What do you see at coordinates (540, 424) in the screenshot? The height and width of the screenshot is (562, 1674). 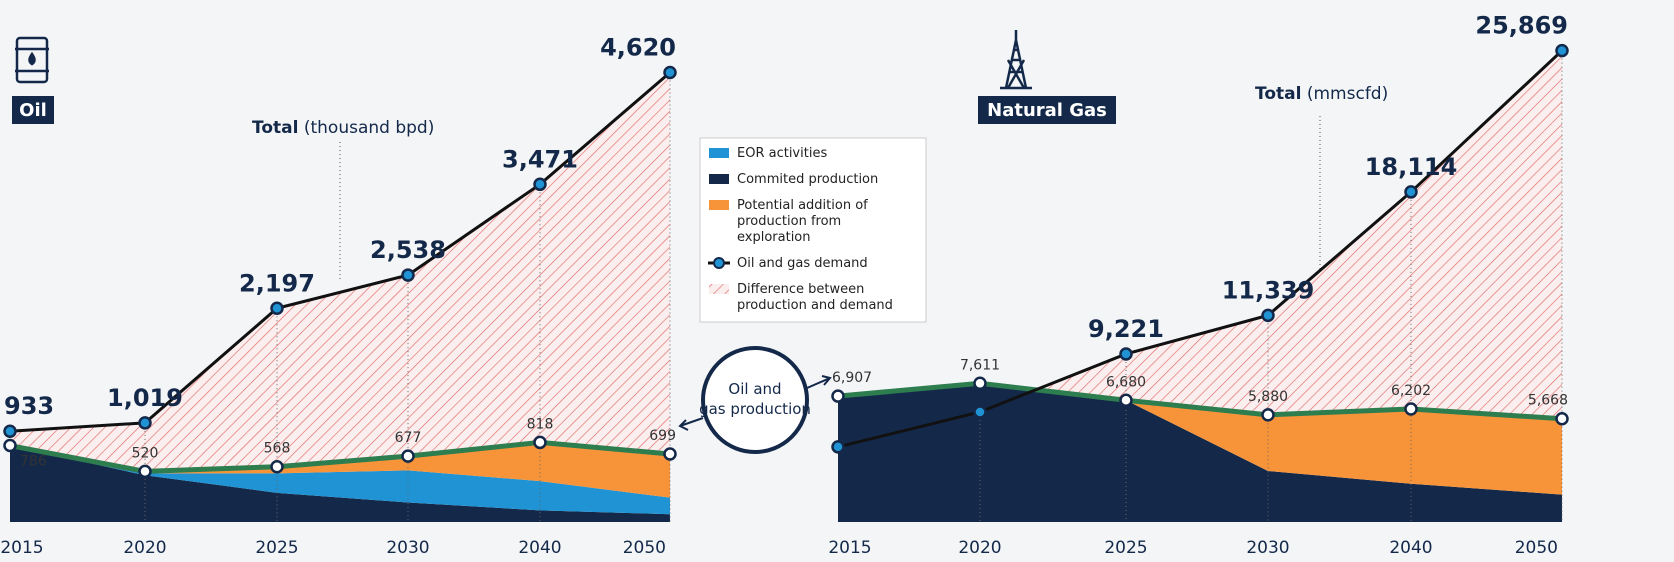 I see `production-label: 818` at bounding box center [540, 424].